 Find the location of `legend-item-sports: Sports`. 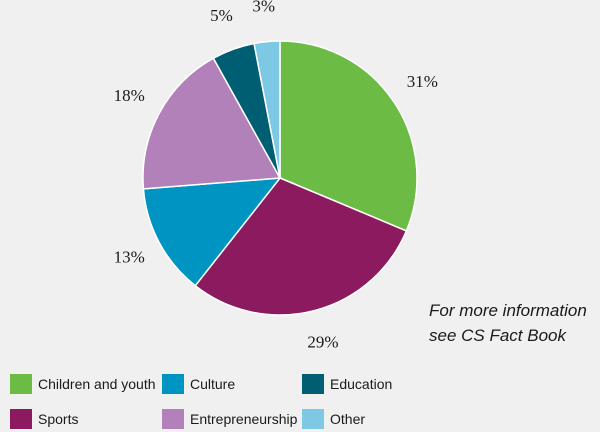

legend-item-sports: Sports is located at coordinates (44, 419).